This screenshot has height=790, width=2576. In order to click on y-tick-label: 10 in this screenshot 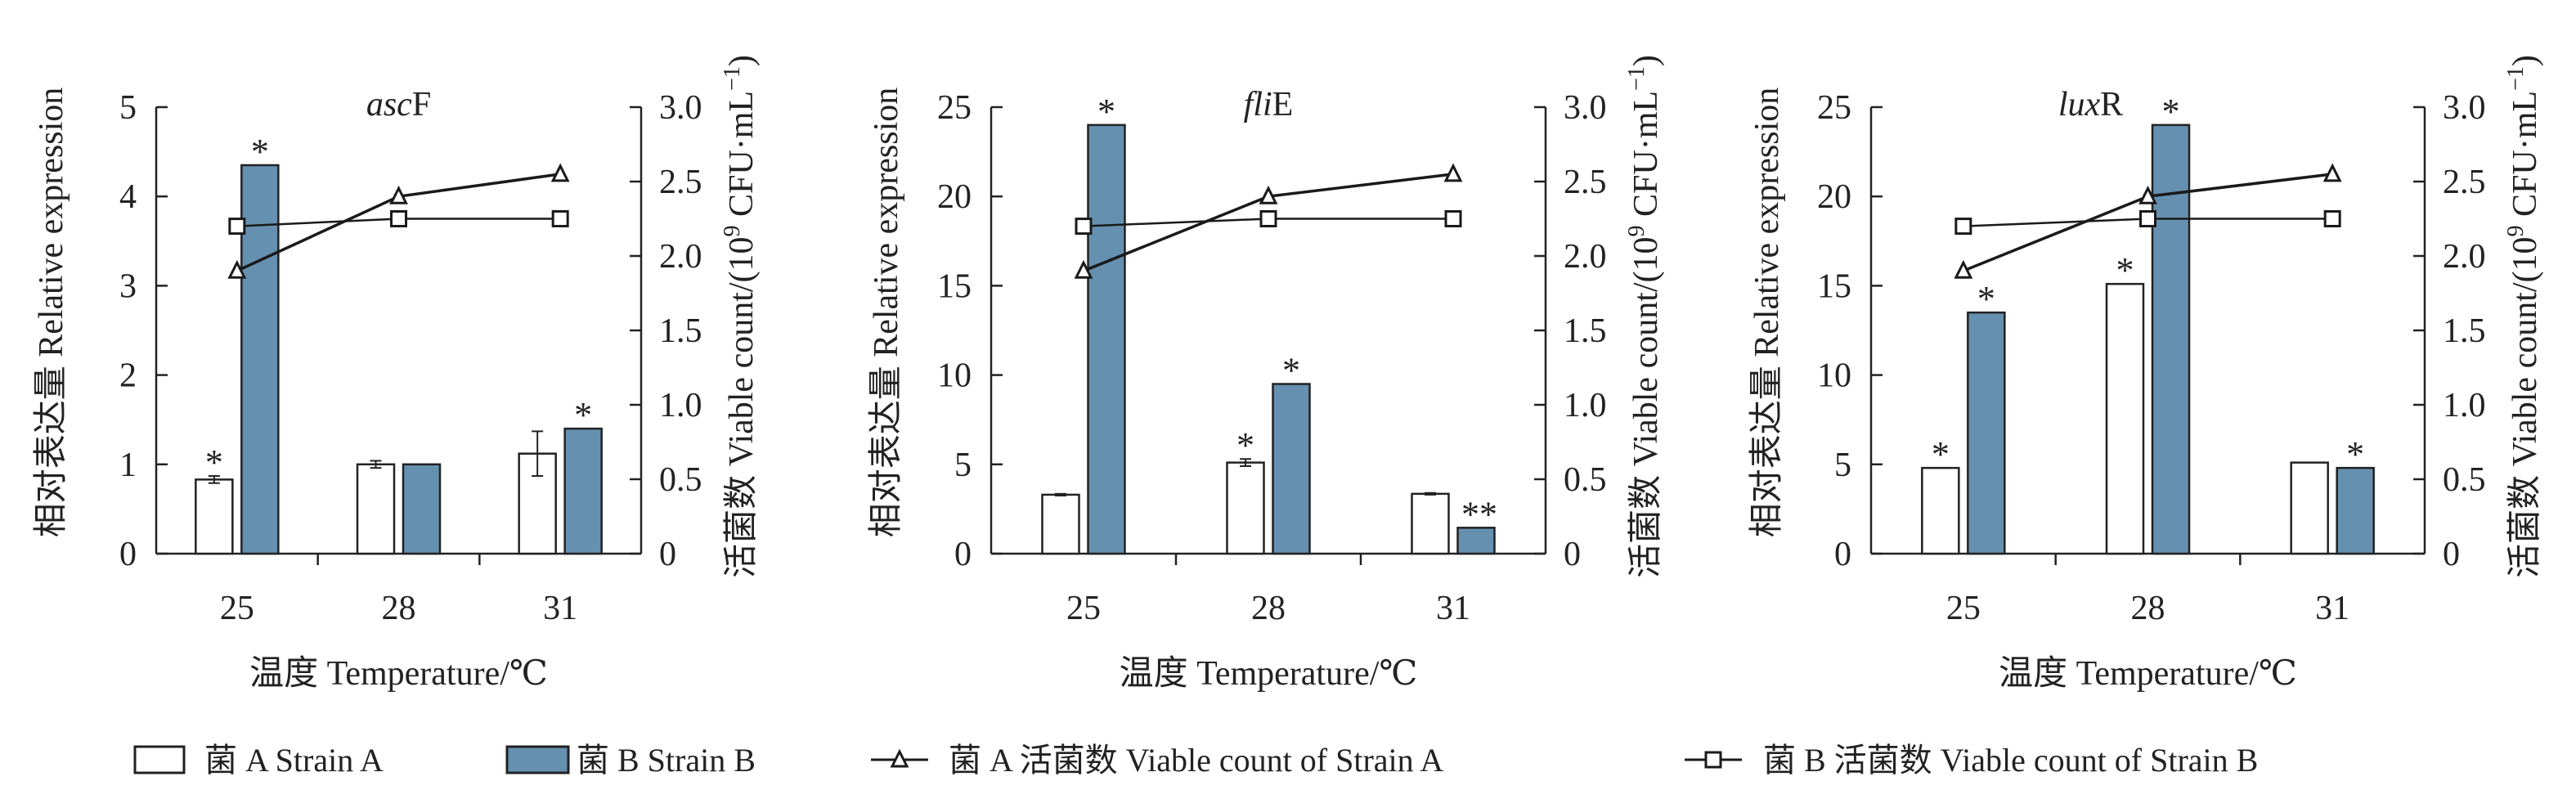, I will do `click(1834, 376)`.